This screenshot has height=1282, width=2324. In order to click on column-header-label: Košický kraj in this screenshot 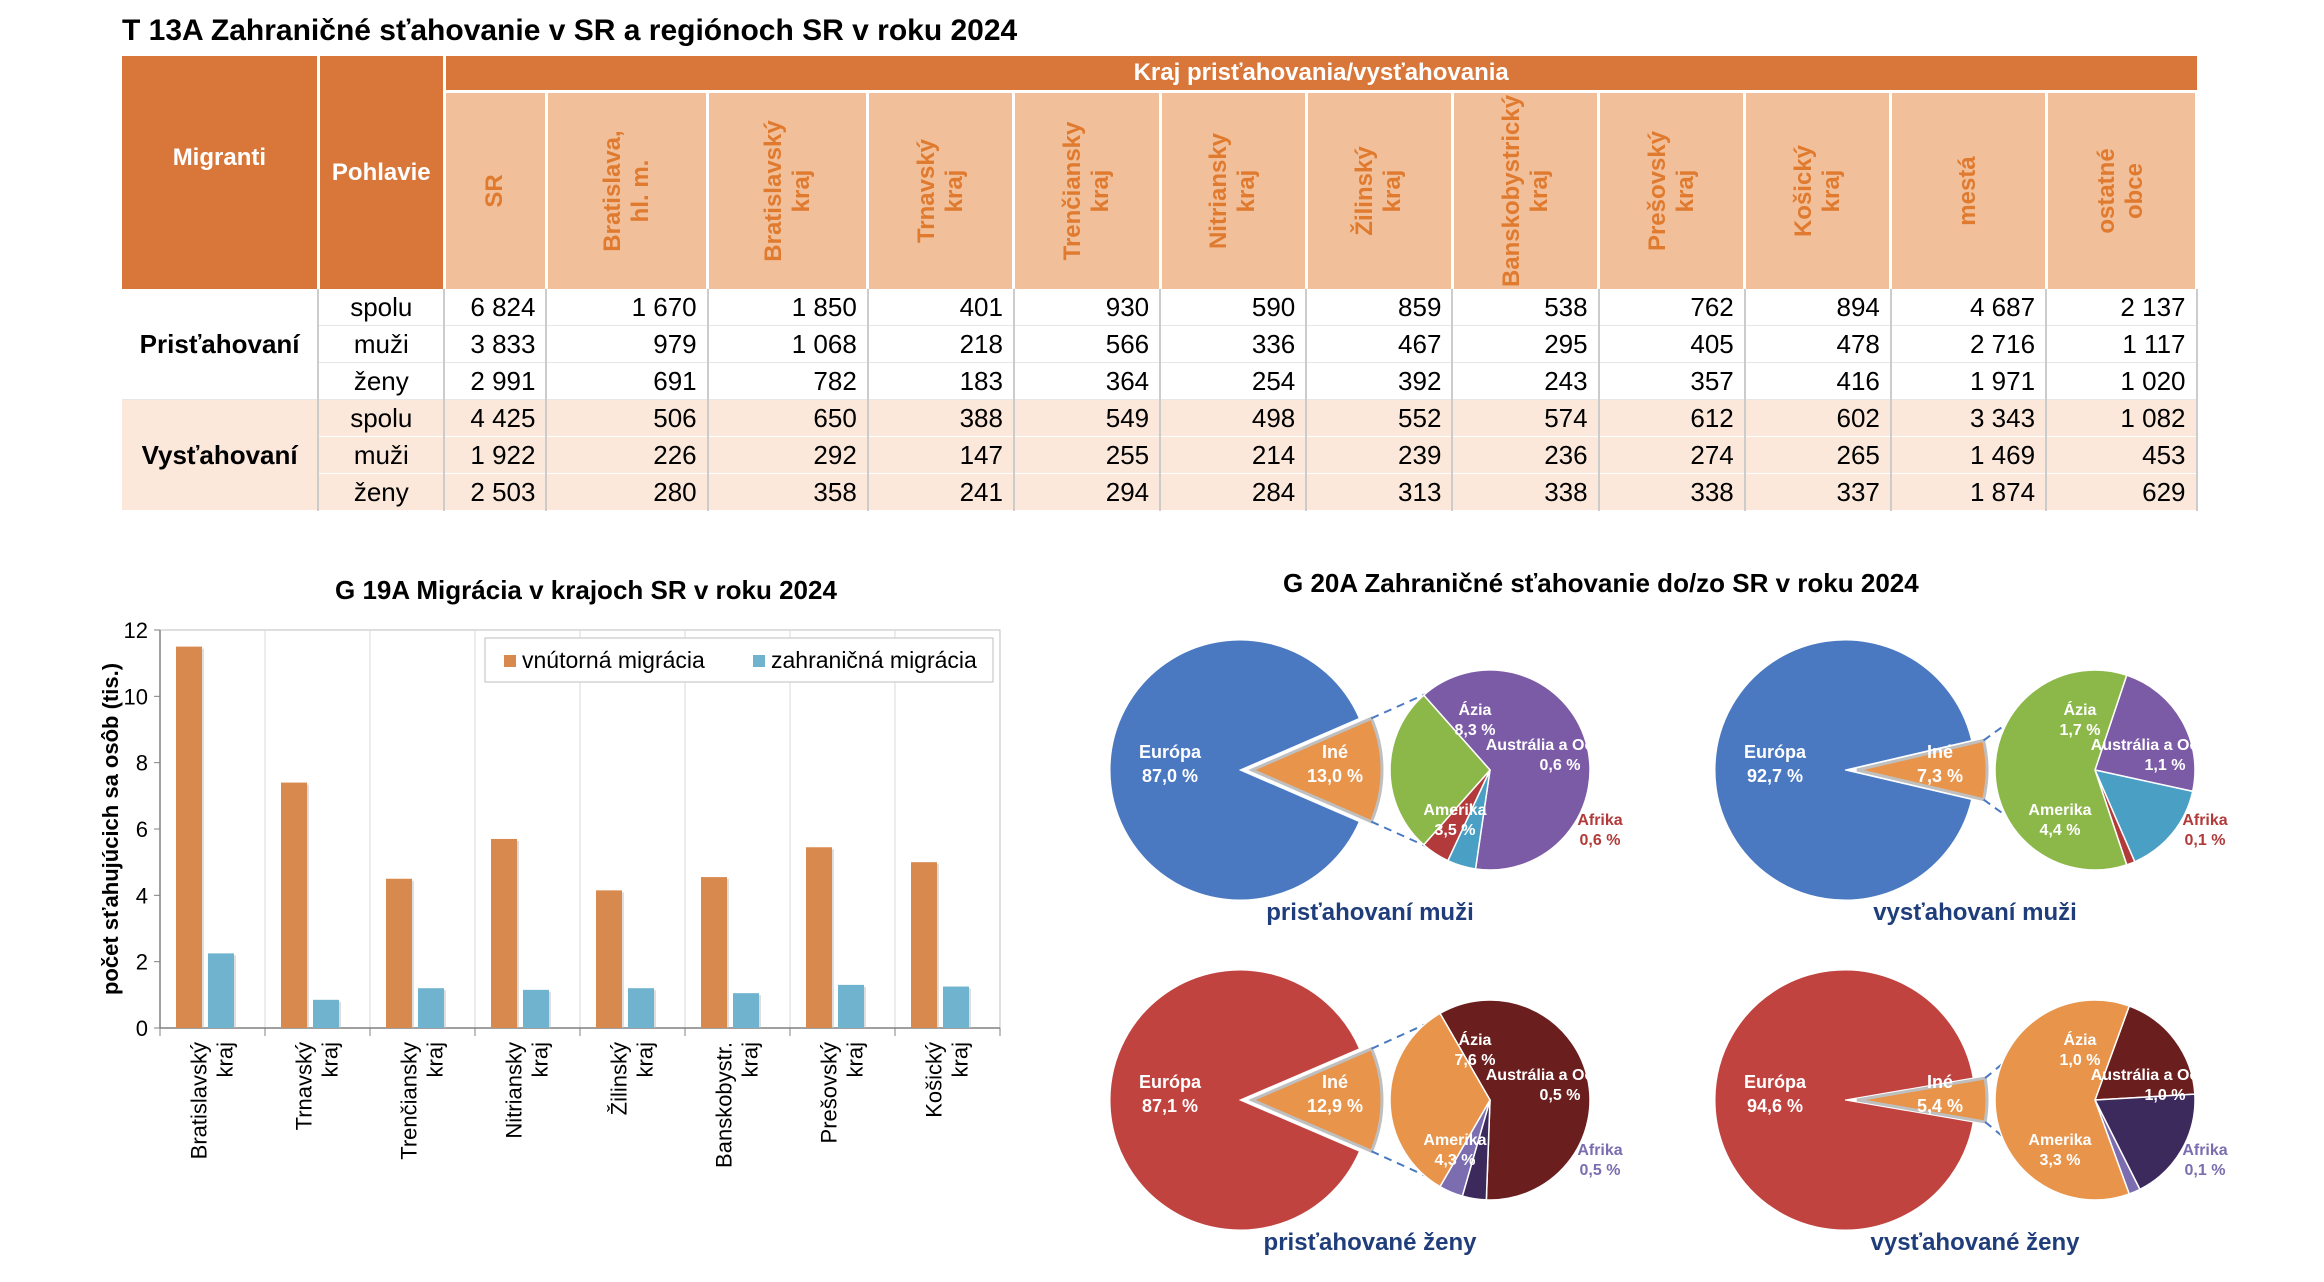, I will do `click(1818, 191)`.